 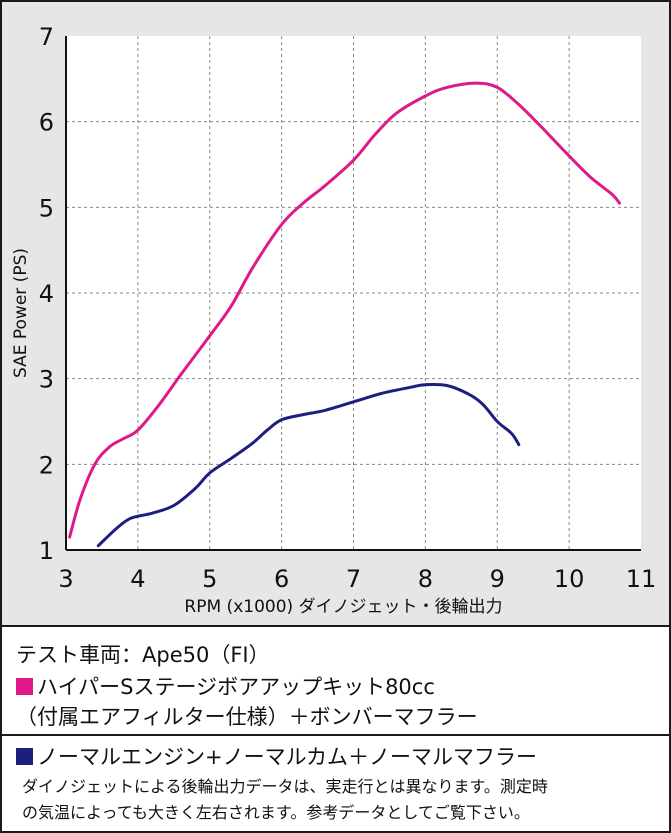 I want to click on x-tick-label: 10, so click(x=569, y=579).